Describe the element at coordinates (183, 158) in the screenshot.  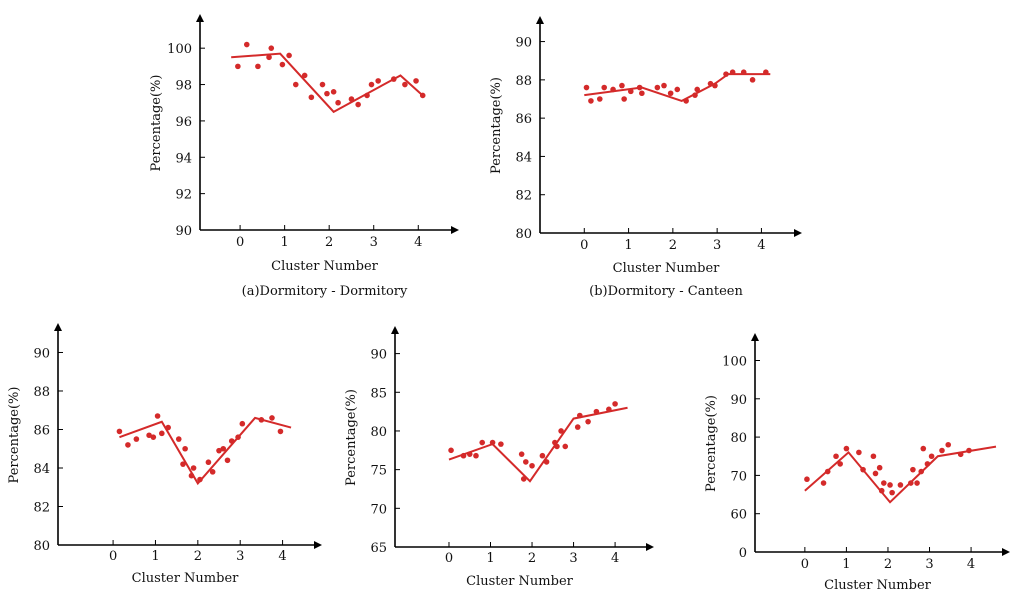
I see `y-tick-label: 94` at that location.